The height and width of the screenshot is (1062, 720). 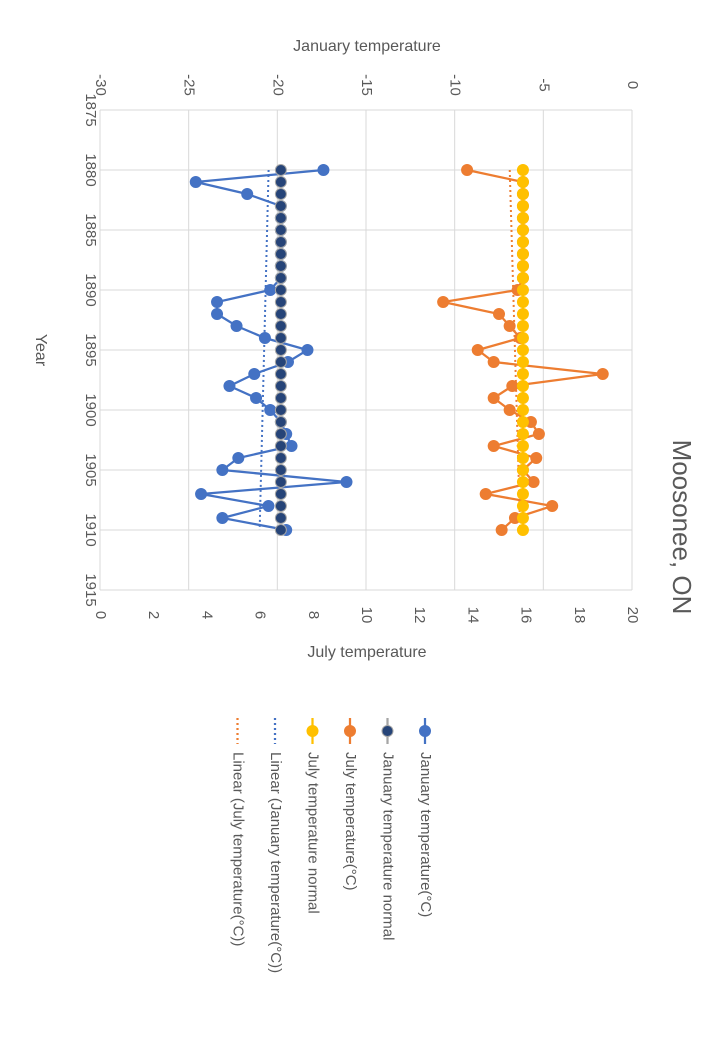 What do you see at coordinates (579, 615) in the screenshot?
I see `y2-tick-label: 18` at bounding box center [579, 615].